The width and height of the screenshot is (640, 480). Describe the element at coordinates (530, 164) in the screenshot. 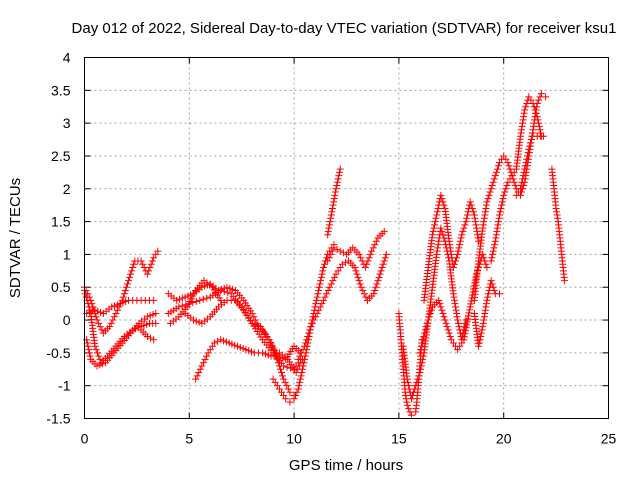

I see `series-track-v` at that location.